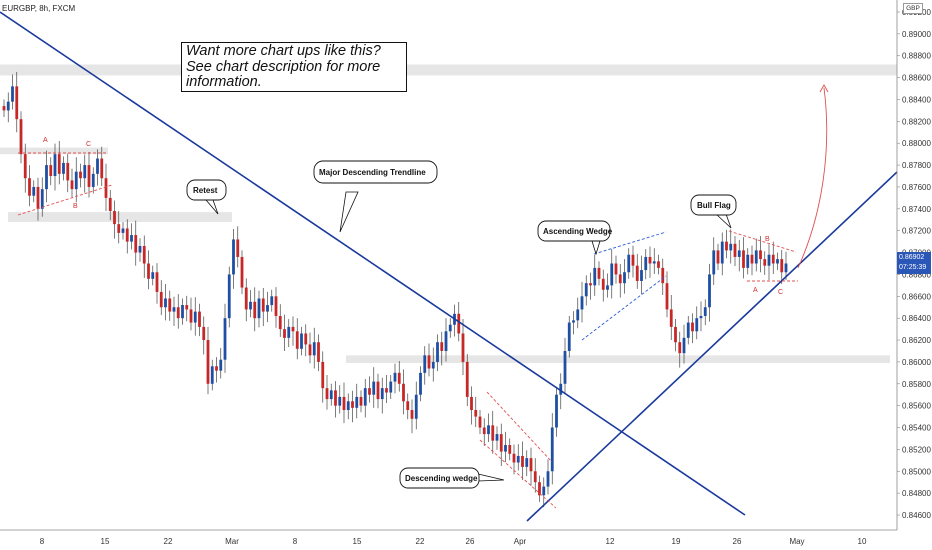  I want to click on time-tick-label: 19, so click(676, 541).